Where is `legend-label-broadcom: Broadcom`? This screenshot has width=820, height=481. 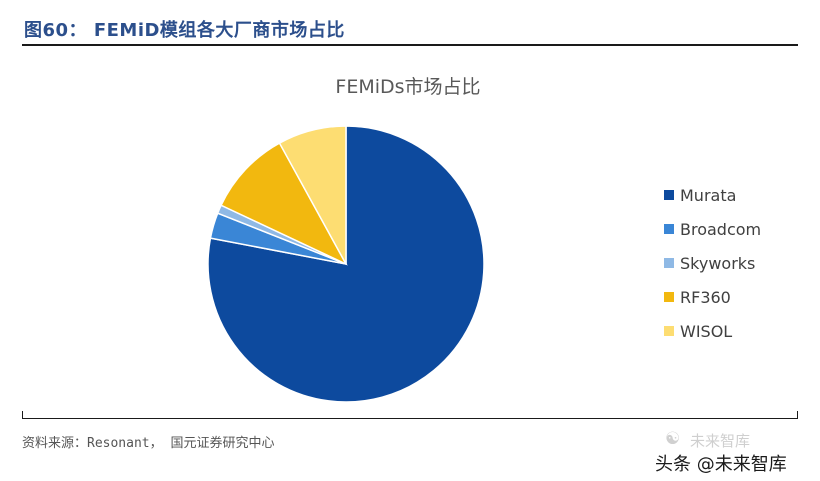 legend-label-broadcom: Broadcom is located at coordinates (720, 229).